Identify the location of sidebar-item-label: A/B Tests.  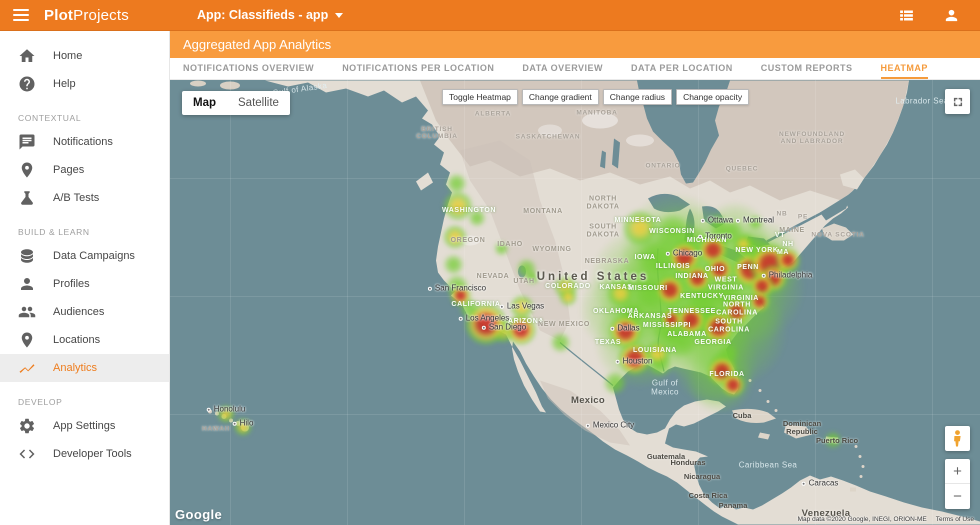
(76, 198).